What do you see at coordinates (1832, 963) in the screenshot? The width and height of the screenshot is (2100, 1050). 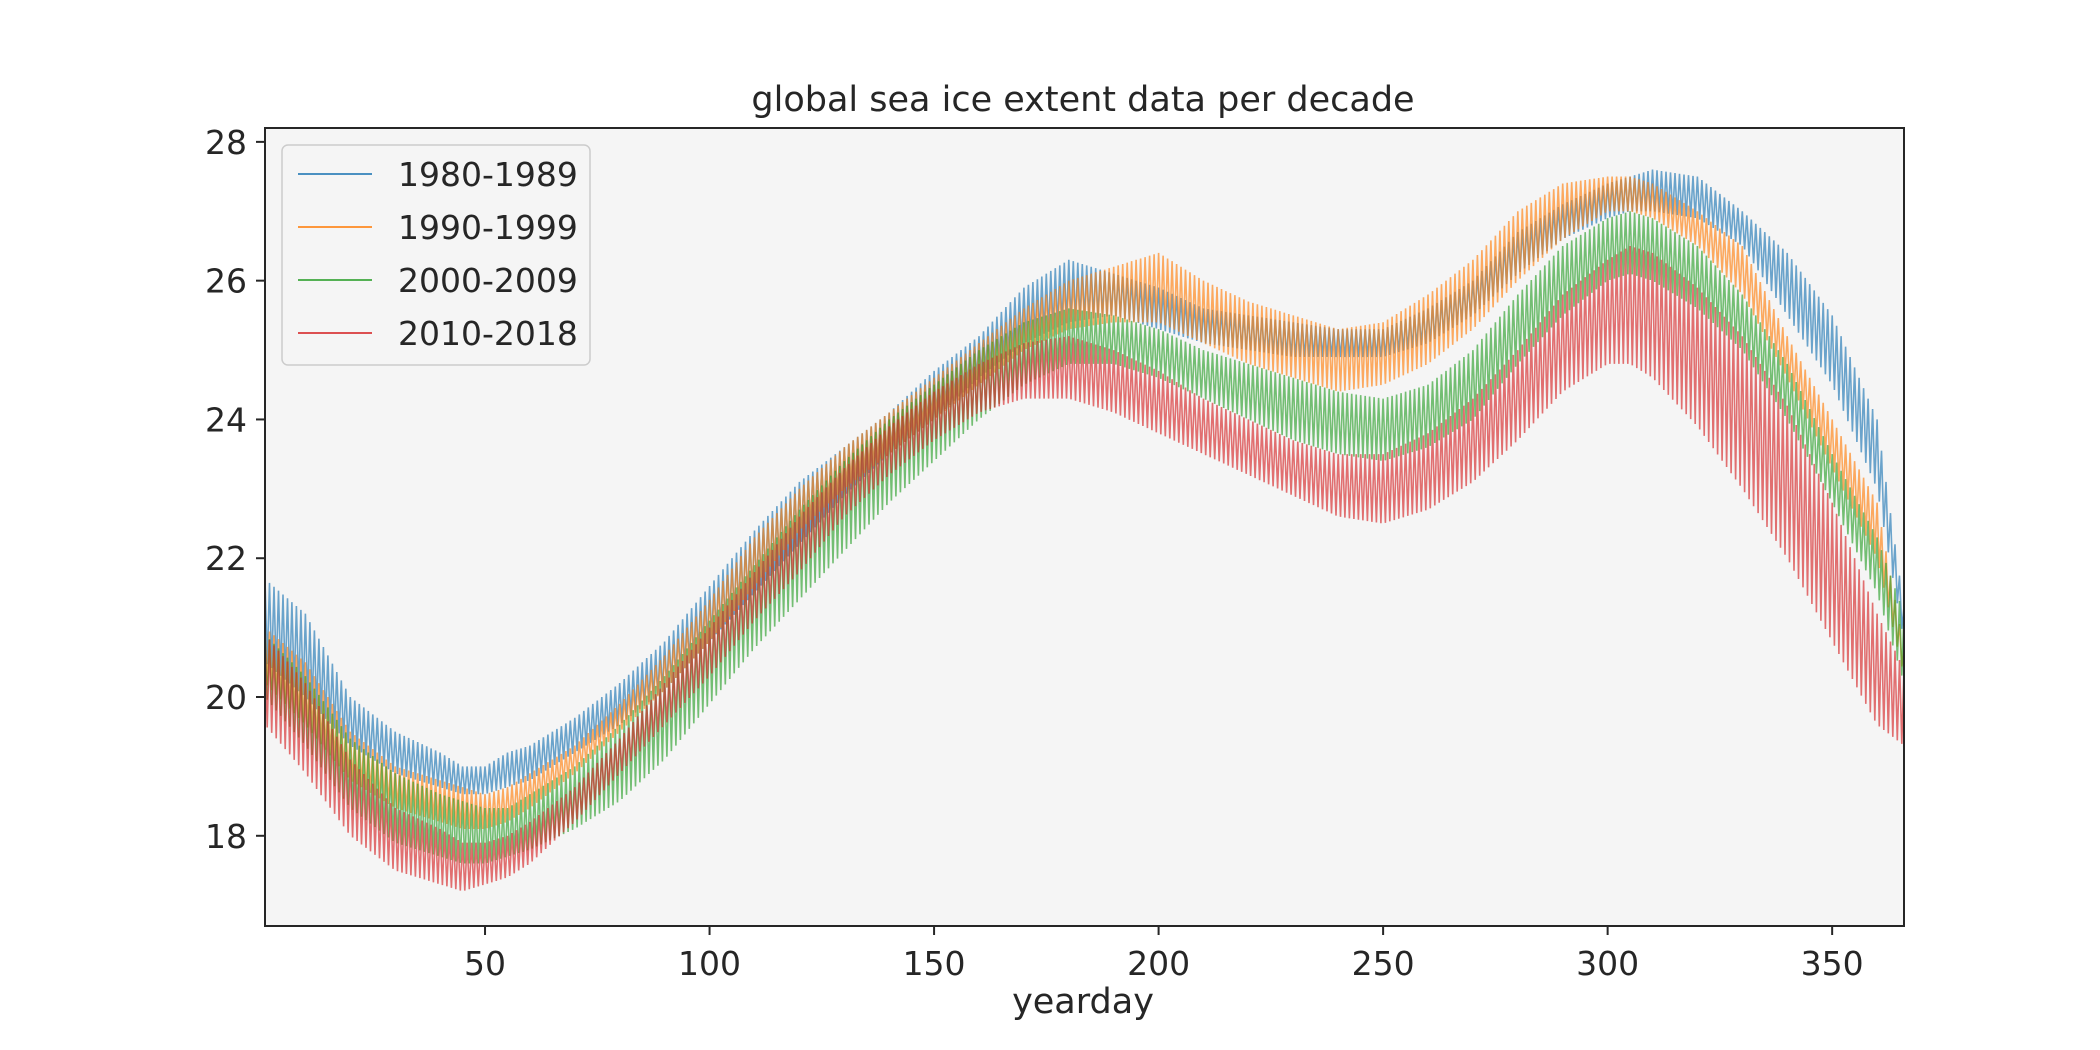 I see `x-tick-label: 350` at bounding box center [1832, 963].